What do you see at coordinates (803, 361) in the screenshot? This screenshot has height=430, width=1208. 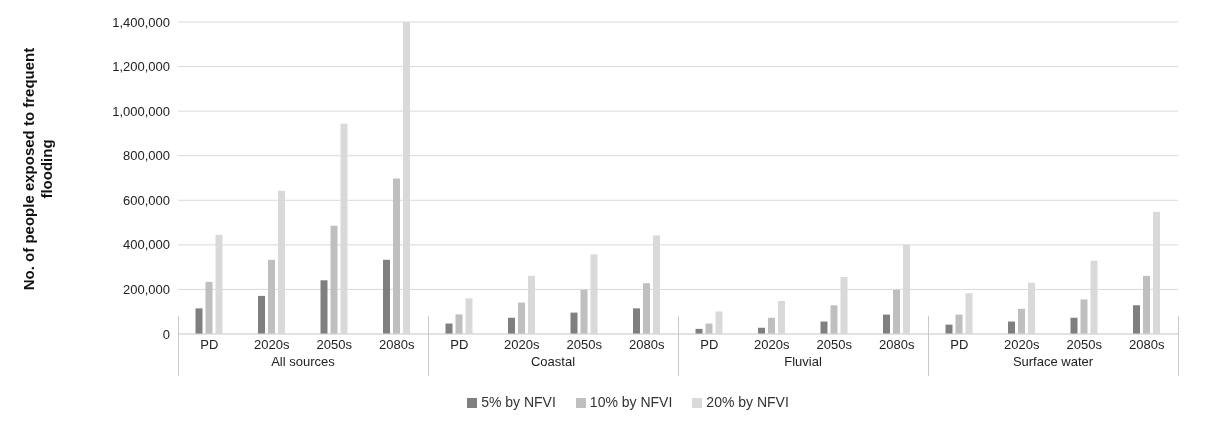 I see `text: Fluvial` at bounding box center [803, 361].